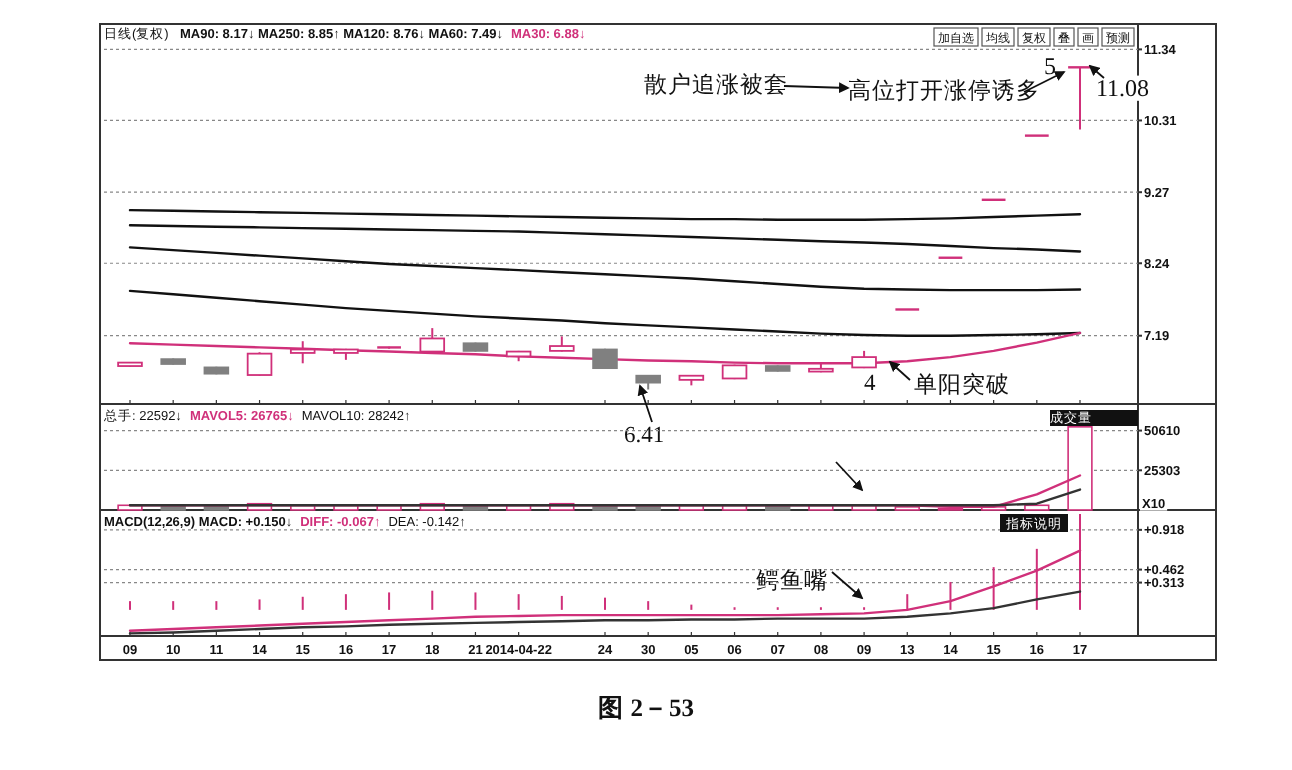 This screenshot has width=1292, height=770. What do you see at coordinates (944, 90) in the screenshot?
I see `annotation: 高位打开涨停诱多` at bounding box center [944, 90].